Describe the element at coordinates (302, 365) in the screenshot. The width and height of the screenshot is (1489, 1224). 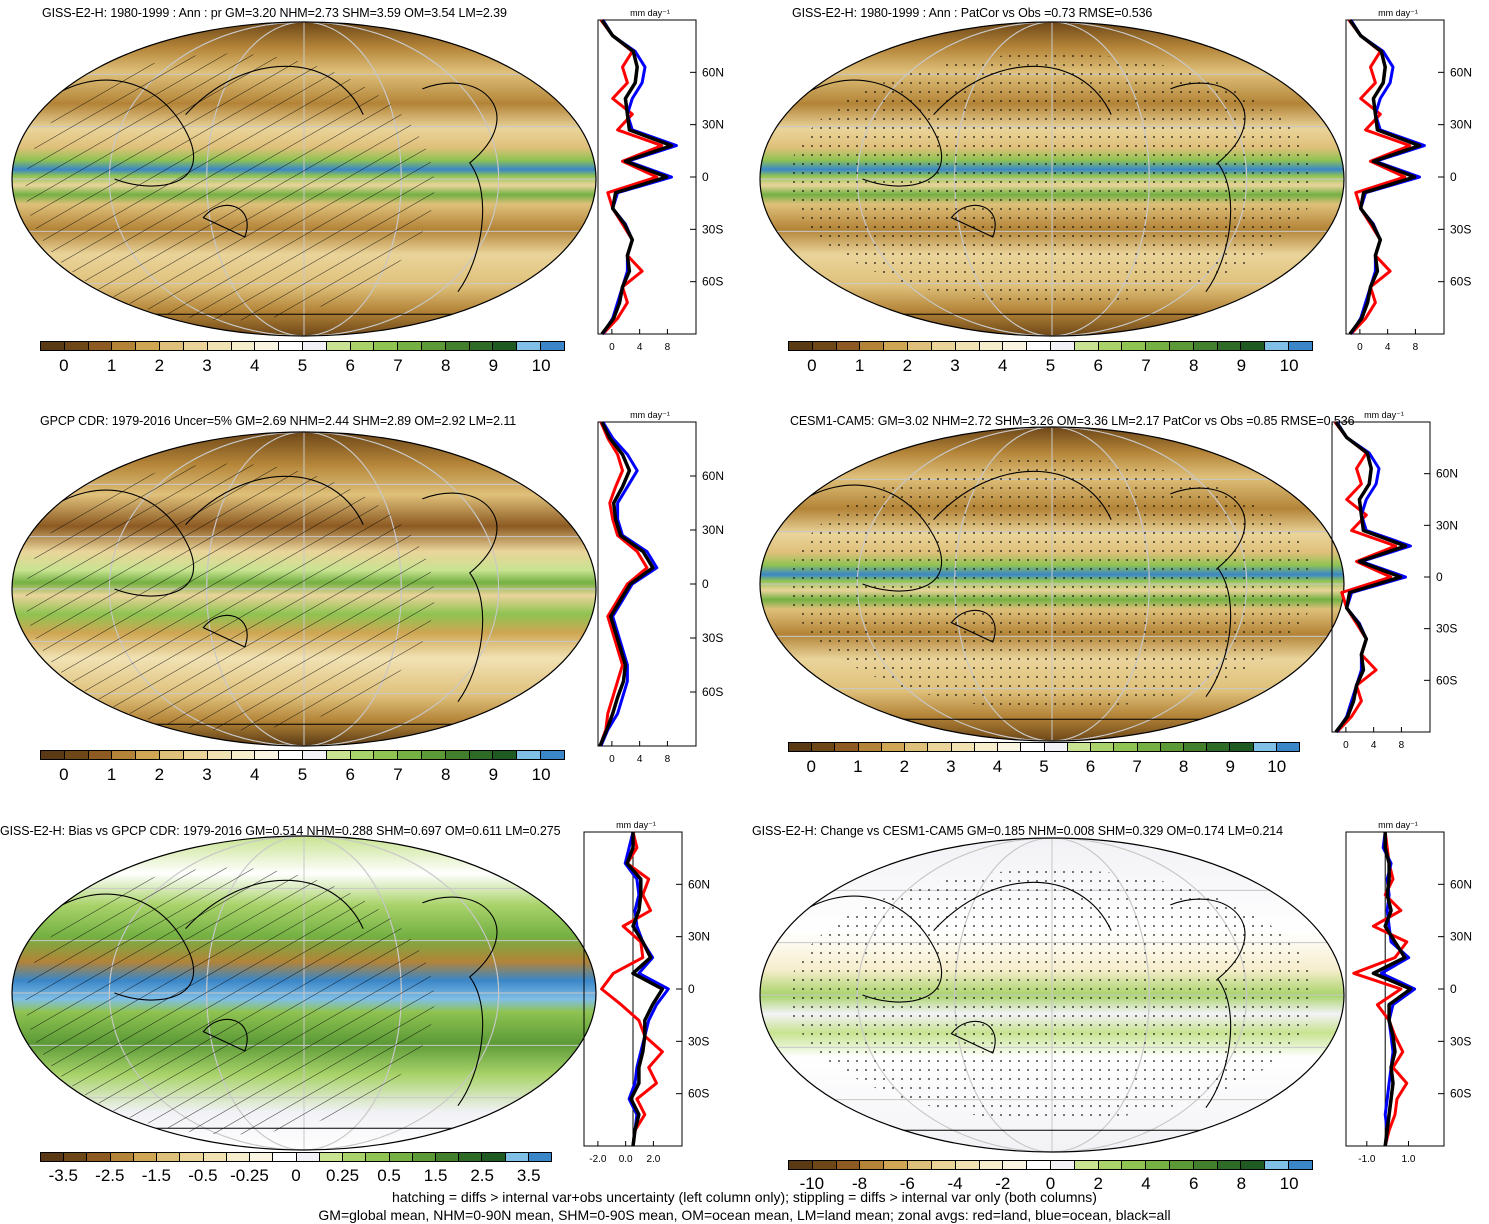
I see `colorbar-tick-label: 5` at that location.